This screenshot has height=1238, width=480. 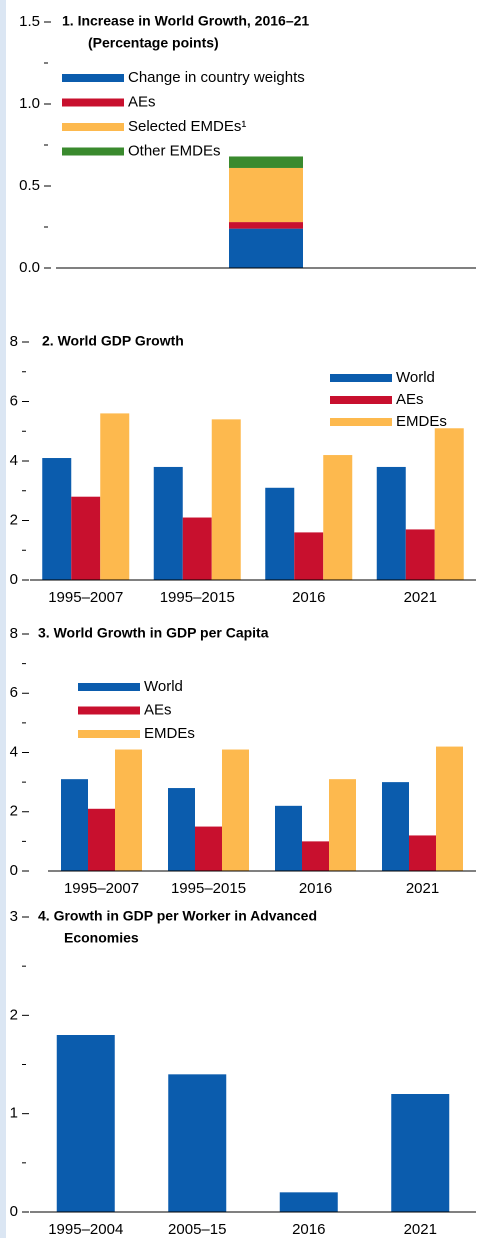 I want to click on legend-label: Selected EMDEs¹, so click(x=187, y=126).